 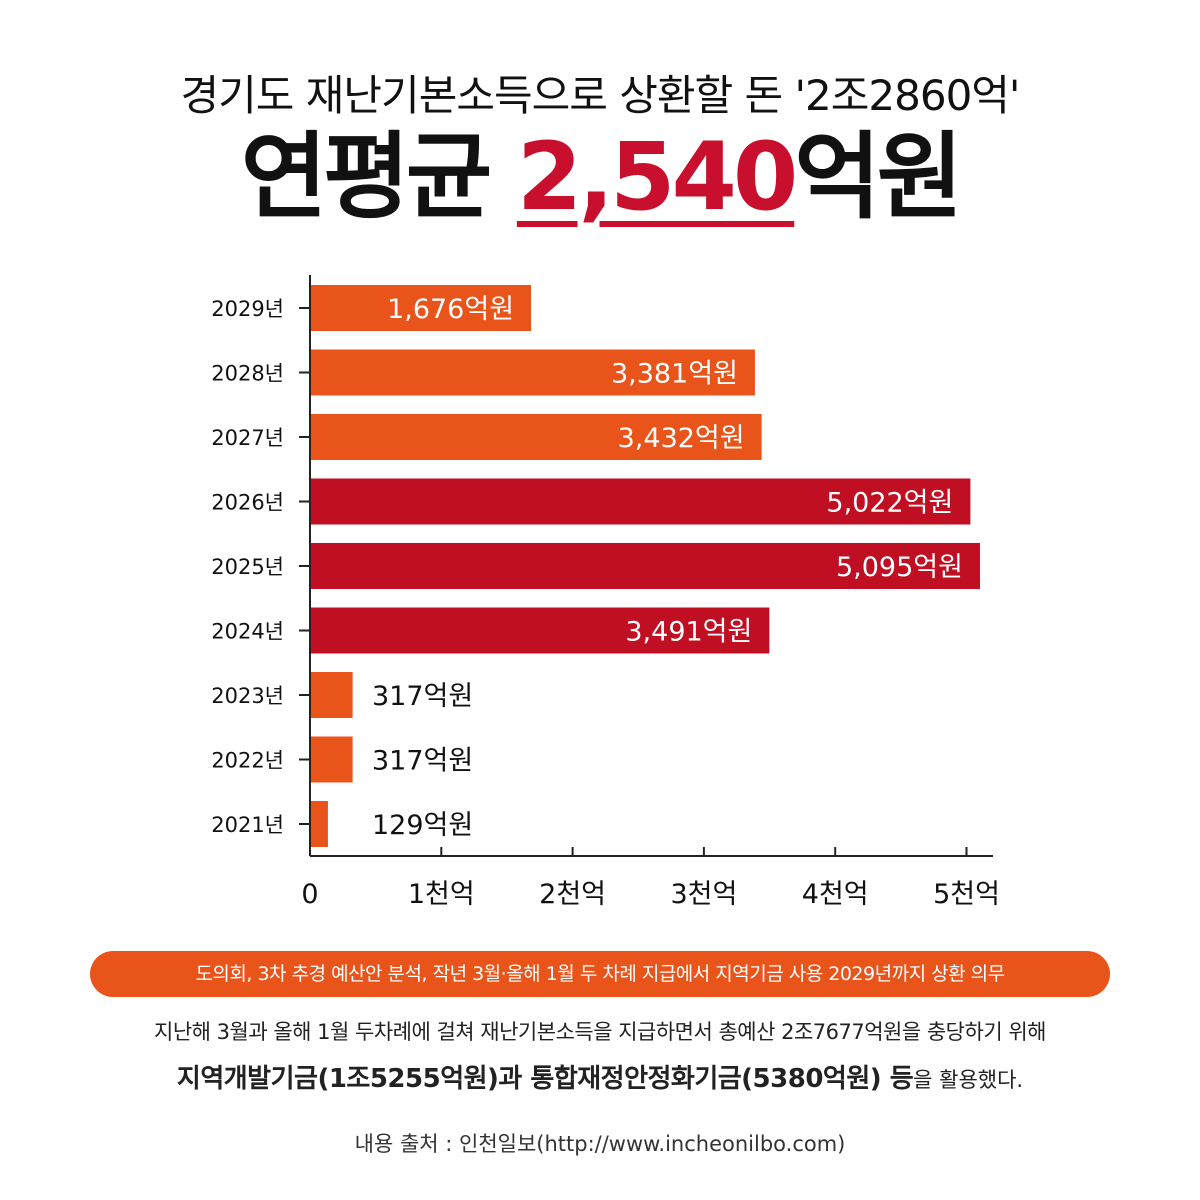 What do you see at coordinates (899, 567) in the screenshot?
I see `bar-value-label: 5,095억원` at bounding box center [899, 567].